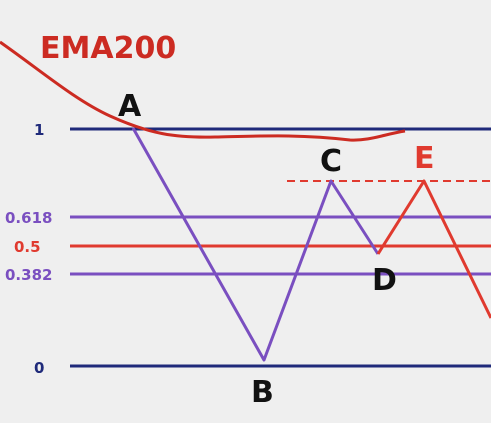 This screenshot has height=423, width=491. What do you see at coordinates (39, 368) in the screenshot?
I see `level-0-label: 0` at bounding box center [39, 368].